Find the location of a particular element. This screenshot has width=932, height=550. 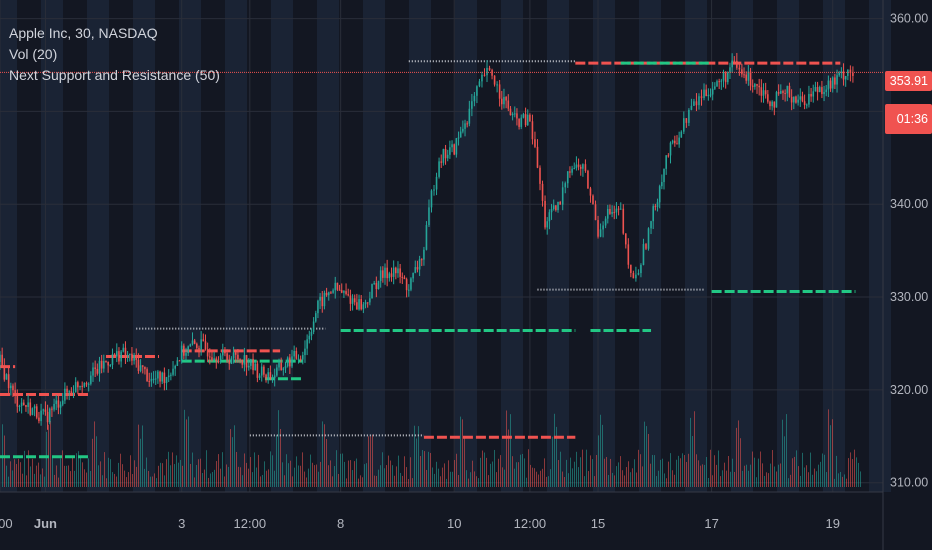

x-tick-label: 3 is located at coordinates (181, 523).